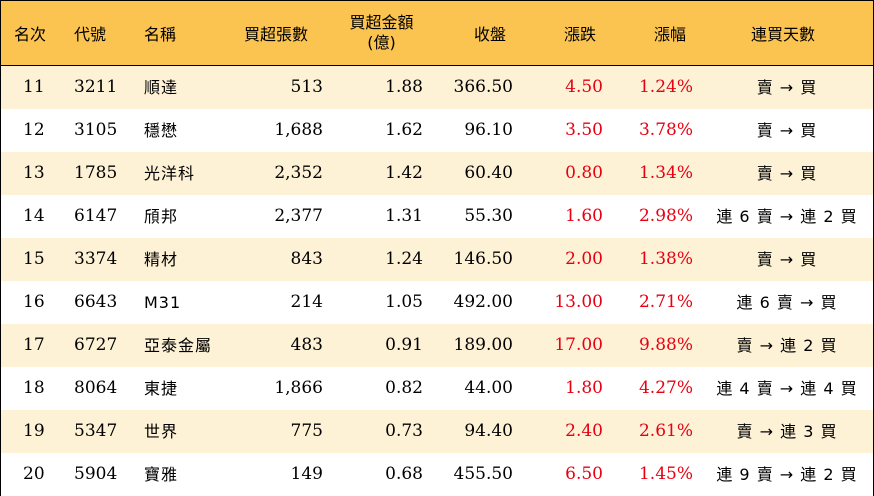  I want to click on header-streak: 連買天數, so click(783, 34).